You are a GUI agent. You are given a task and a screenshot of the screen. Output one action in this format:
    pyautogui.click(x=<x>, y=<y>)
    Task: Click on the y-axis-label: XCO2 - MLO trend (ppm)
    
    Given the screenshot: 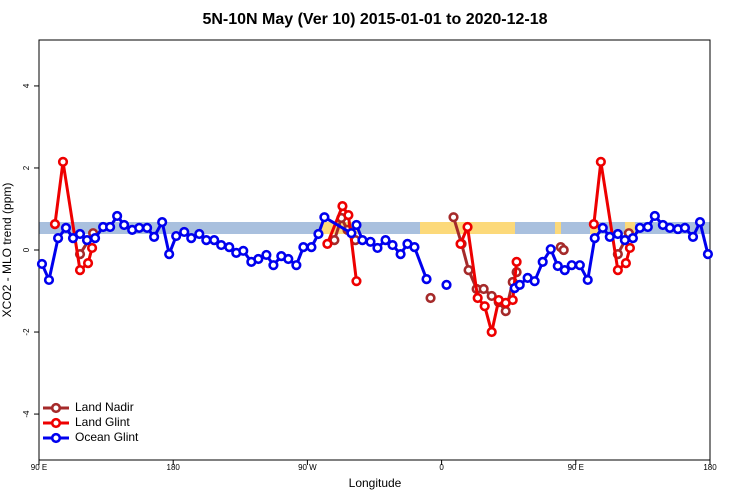 What is the action you would take?
    pyautogui.click(x=7, y=250)
    